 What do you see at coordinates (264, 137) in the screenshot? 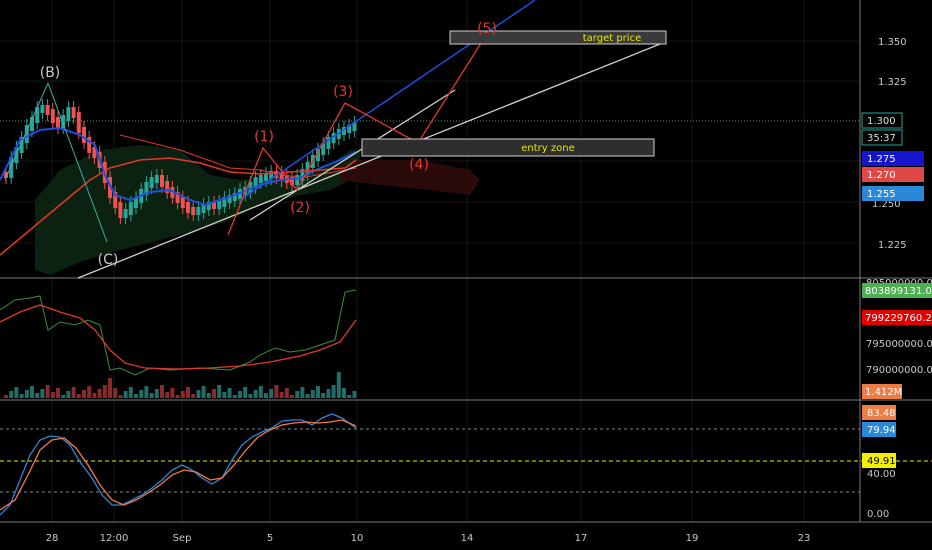
I see `wave-label-1: (1)` at bounding box center [264, 137].